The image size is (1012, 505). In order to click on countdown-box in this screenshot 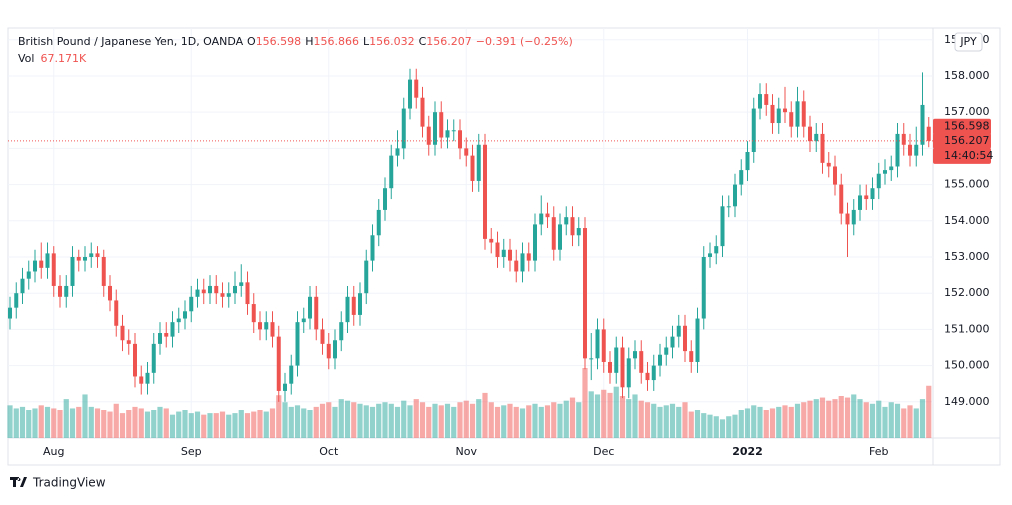, I will do `click(962, 155)`.